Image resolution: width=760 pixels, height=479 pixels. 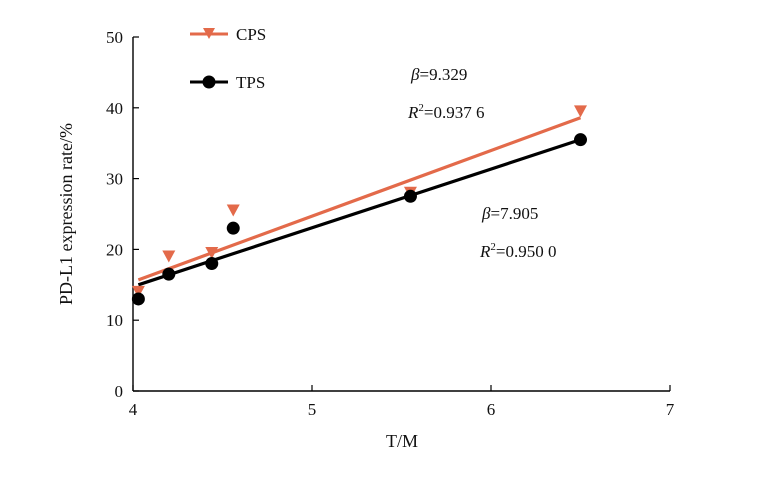 What do you see at coordinates (133, 409) in the screenshot?
I see `x-tick-label: 4` at bounding box center [133, 409].